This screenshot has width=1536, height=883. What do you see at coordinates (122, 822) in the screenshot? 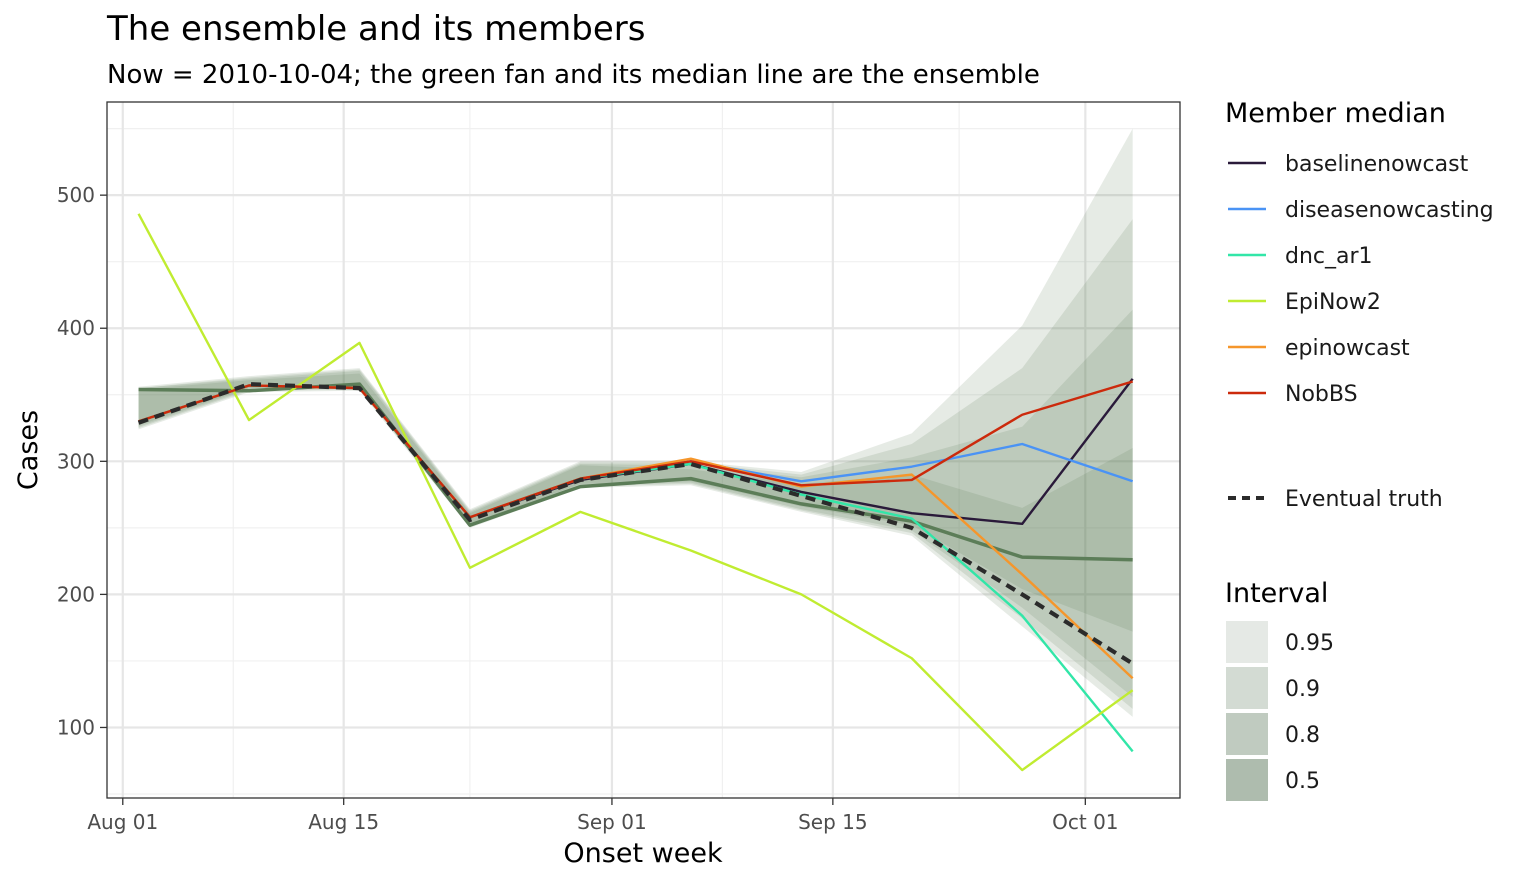
I see `x-tick-label: Aug 01` at bounding box center [122, 822].